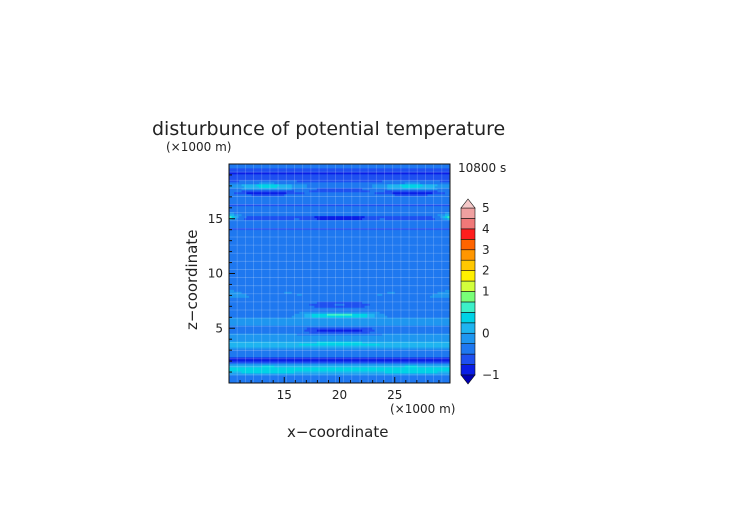 The image size is (752, 532). Describe the element at coordinates (468, 203) in the screenshot. I see `colorbar-max-arrow` at that location.